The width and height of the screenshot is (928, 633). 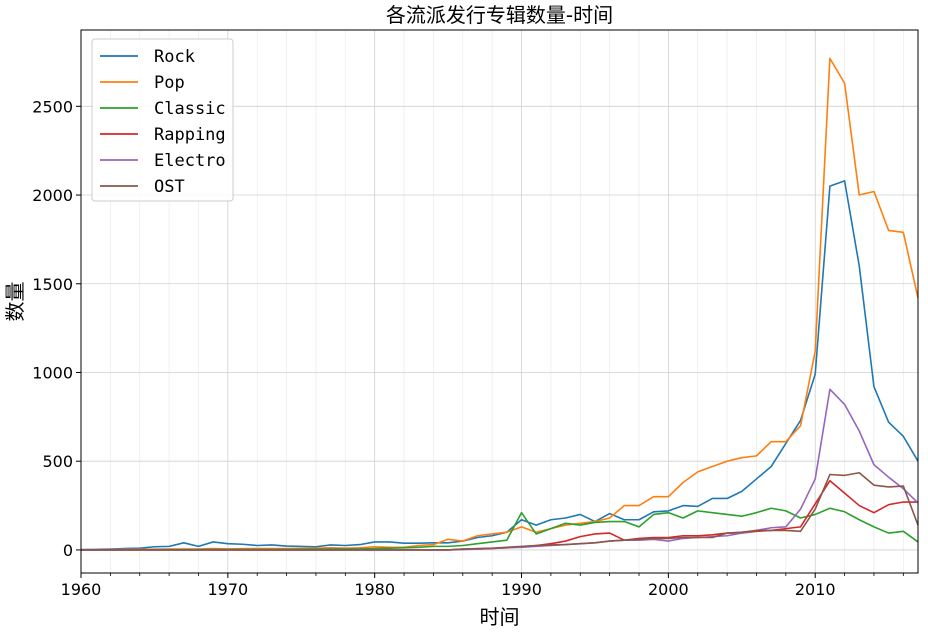 What do you see at coordinates (374, 589) in the screenshot?
I see `x-tick-label: 1980` at bounding box center [374, 589].